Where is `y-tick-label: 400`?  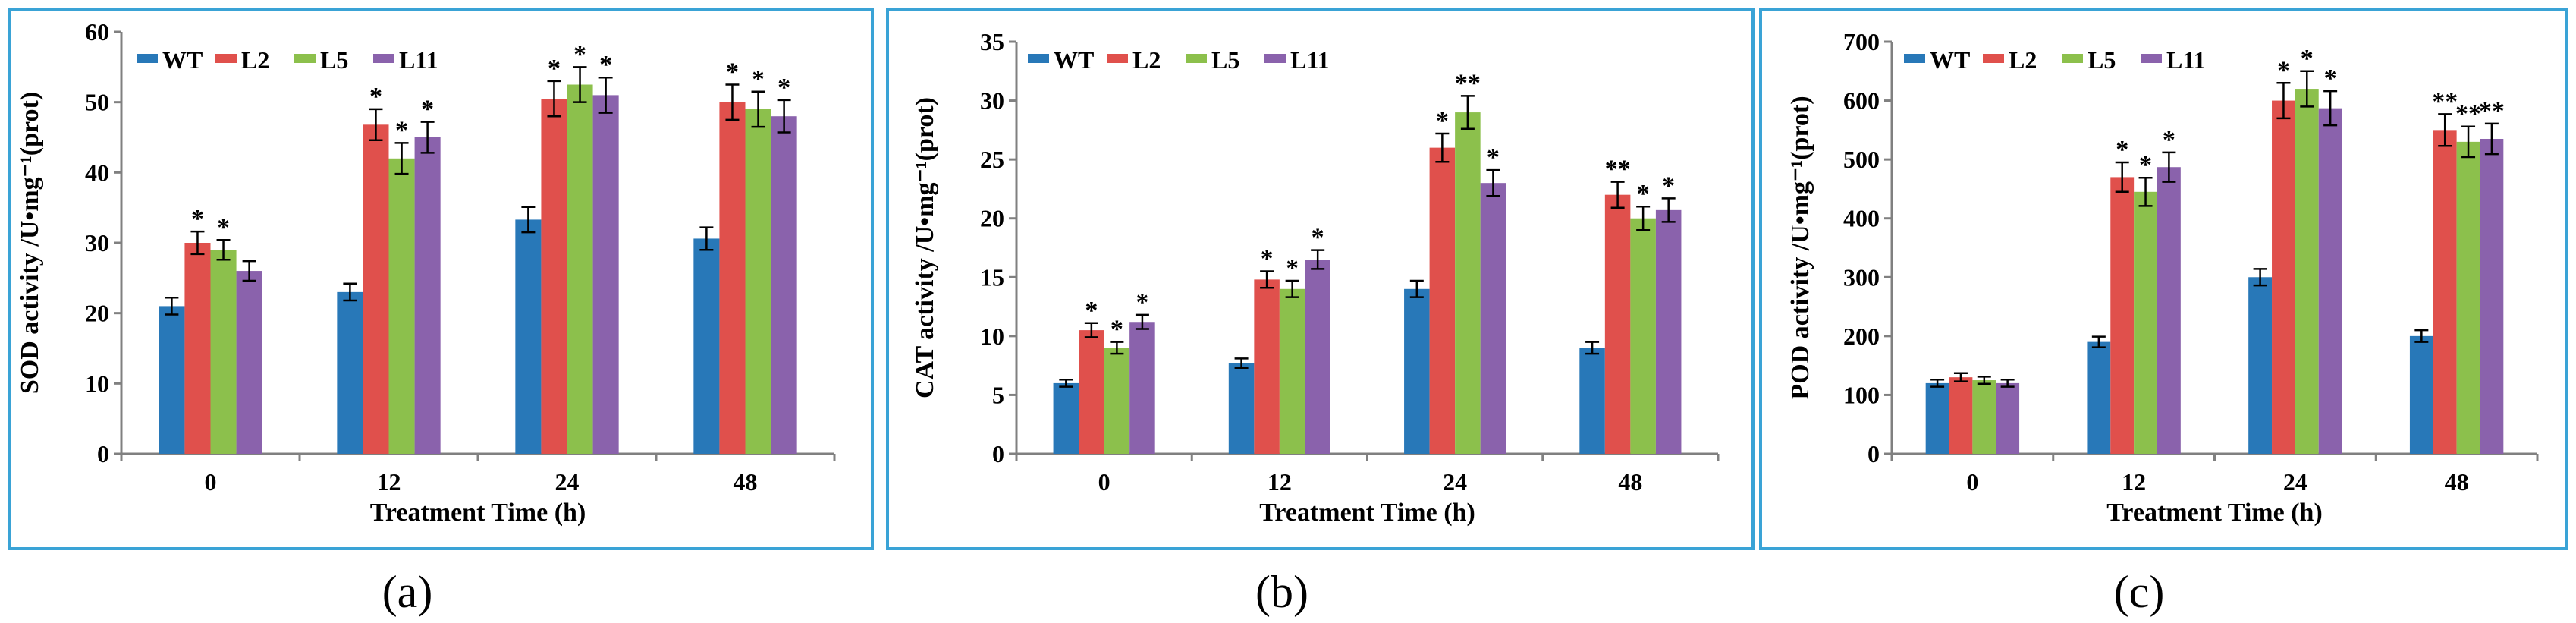
y-tick-label: 400 is located at coordinates (1861, 219).